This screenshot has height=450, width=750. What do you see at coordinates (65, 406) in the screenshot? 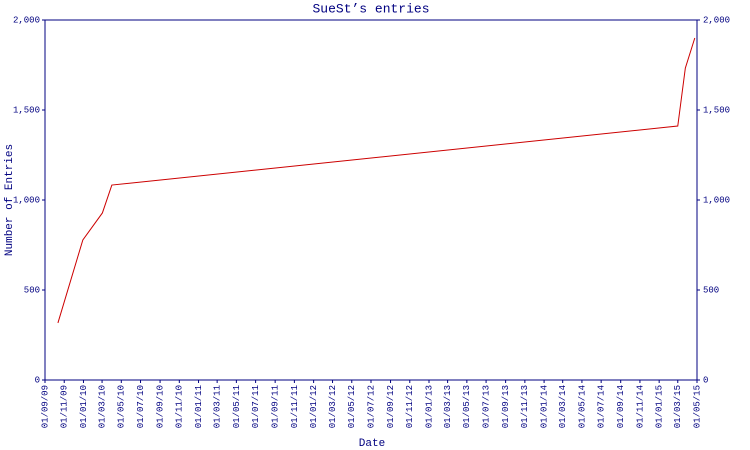
I see `x-tick-label: 01/11/09` at bounding box center [65, 406].